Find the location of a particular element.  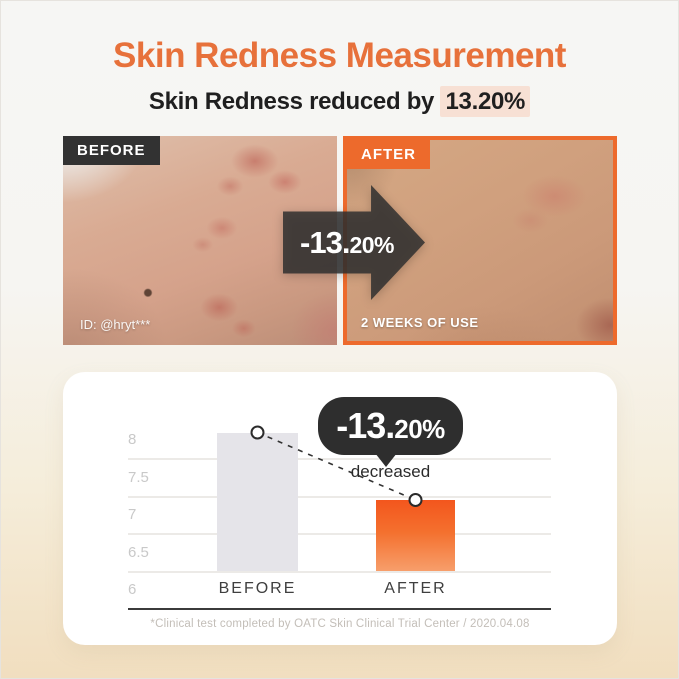

dashed-connector-line is located at coordinates (336, 466).